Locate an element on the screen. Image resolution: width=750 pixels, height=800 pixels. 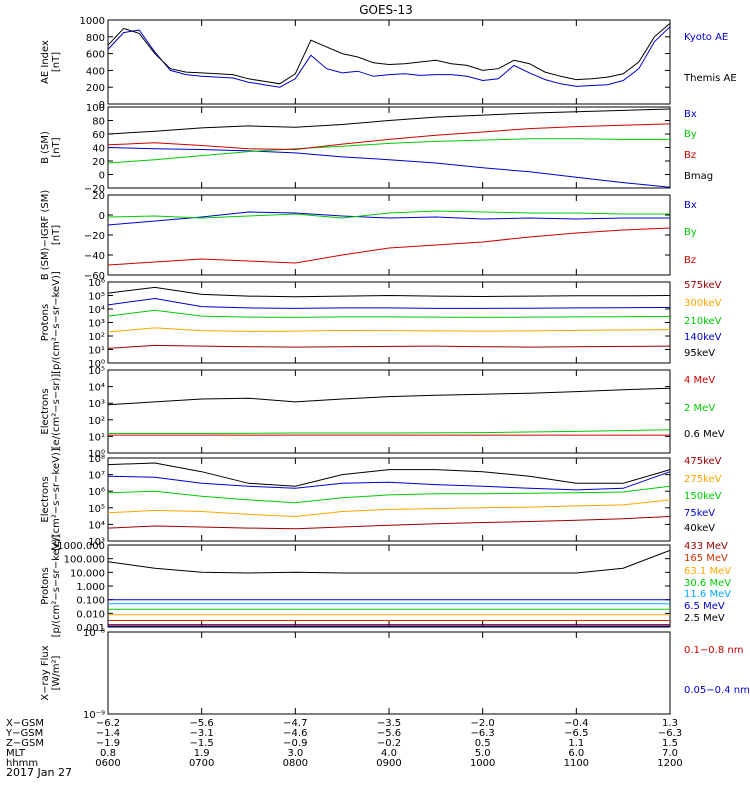
x-tick-label: −4.6 is located at coordinates (295, 733).